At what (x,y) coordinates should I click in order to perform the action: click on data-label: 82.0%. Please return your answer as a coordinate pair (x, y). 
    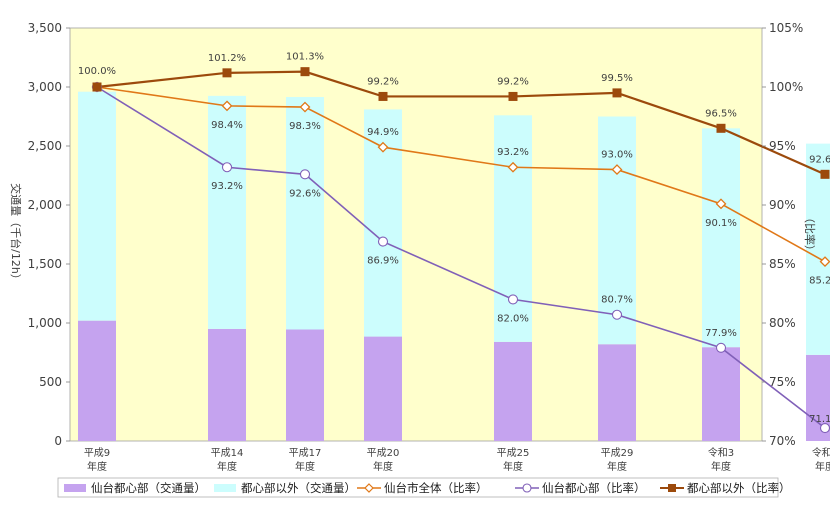
    Looking at the image, I should click on (513, 318).